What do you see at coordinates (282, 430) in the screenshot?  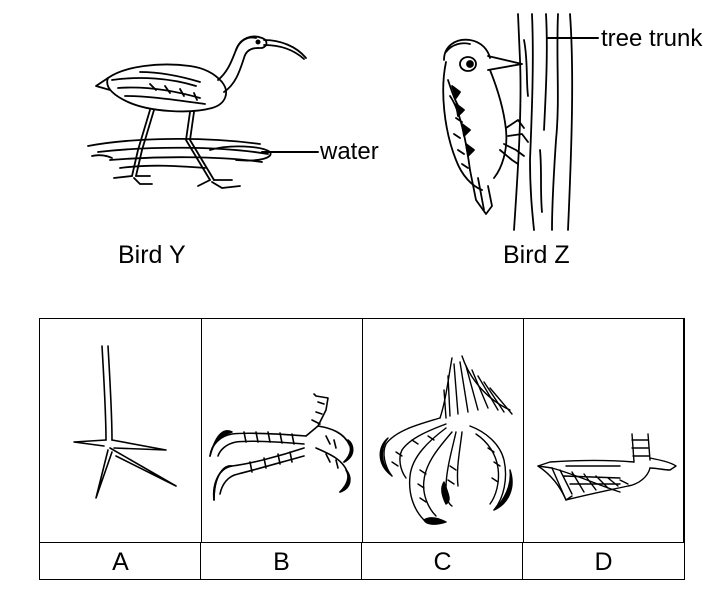 I see `foot-cell-b` at bounding box center [282, 430].